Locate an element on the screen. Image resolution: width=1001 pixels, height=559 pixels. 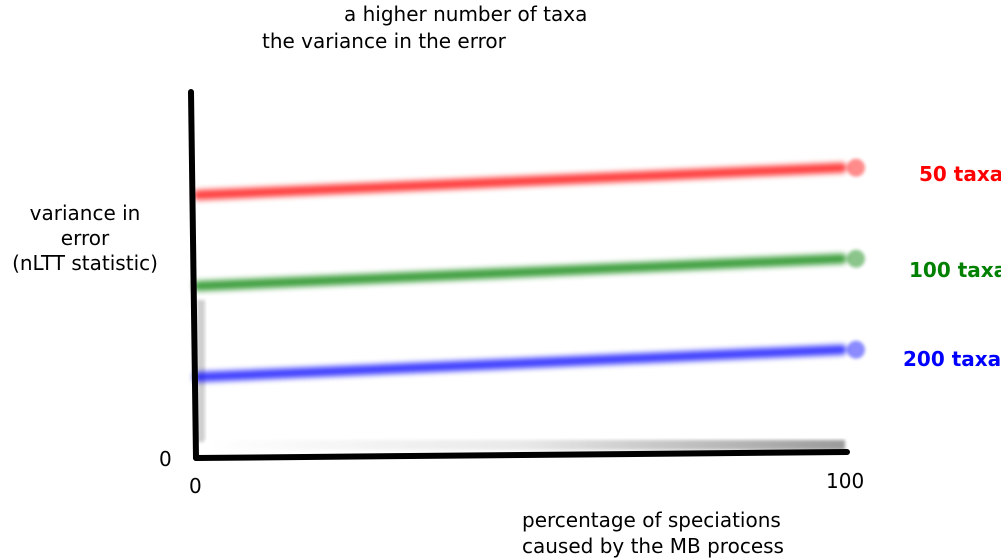
y-axis-label: variance in error (nLTT statistic) is located at coordinates (85, 238).